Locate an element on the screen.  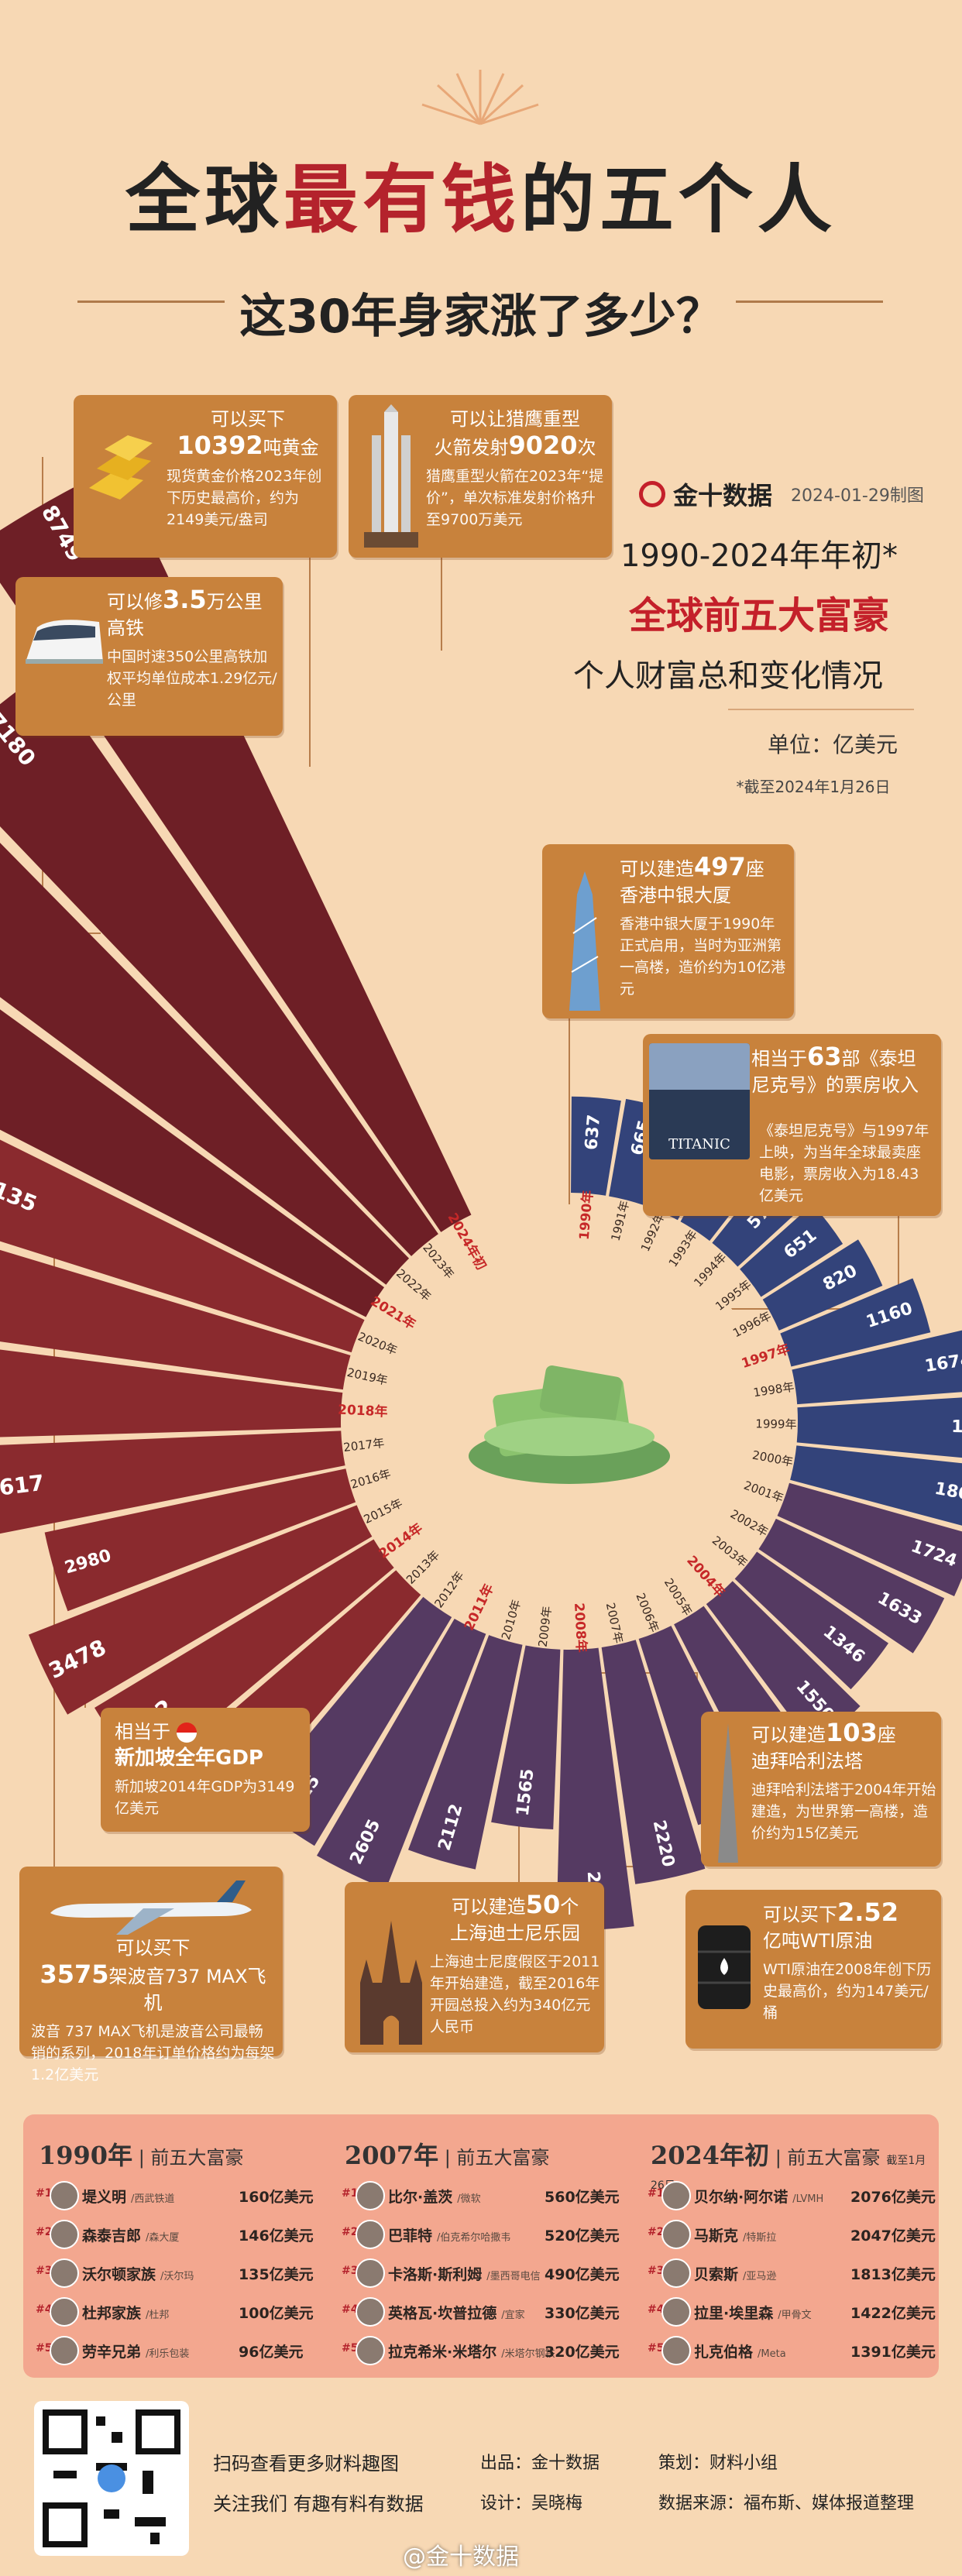
list-item: #2 巴菲特/伯克希尔哈撒韦 520亿美元 is located at coordinates (485, 2234).